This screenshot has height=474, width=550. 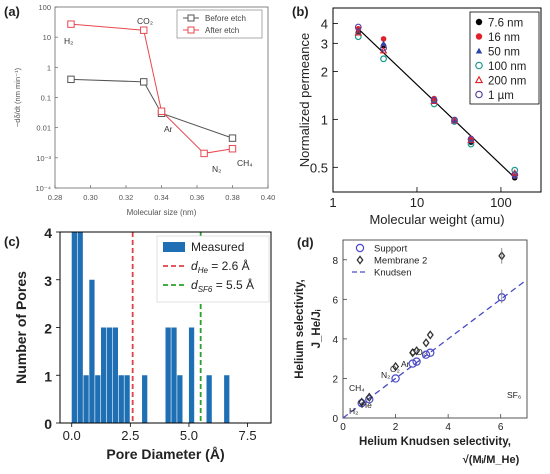 I want to click on y-tick-label: 10⁻⁴, so click(x=43, y=188).